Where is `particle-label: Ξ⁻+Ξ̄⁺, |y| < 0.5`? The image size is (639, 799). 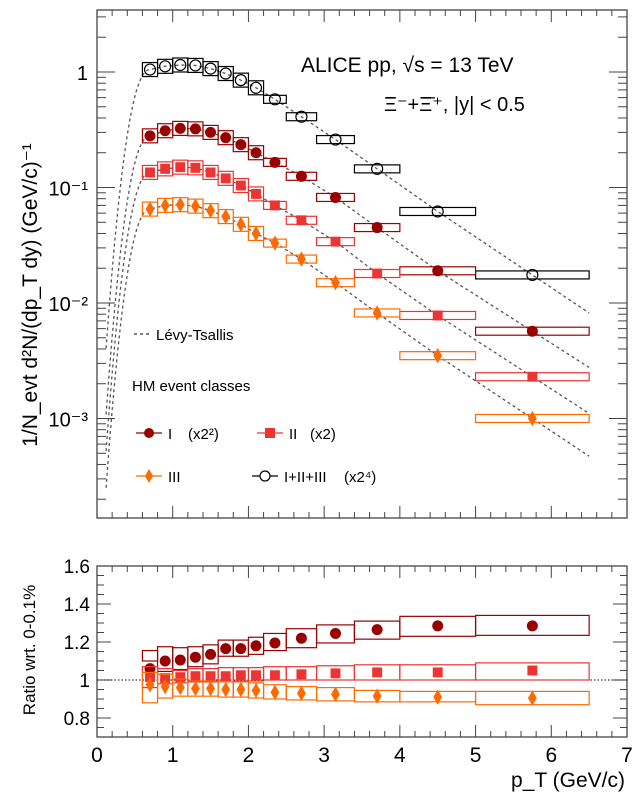
particle-label: Ξ⁻+Ξ̄⁺, |y| < 0.5 is located at coordinates (454, 105).